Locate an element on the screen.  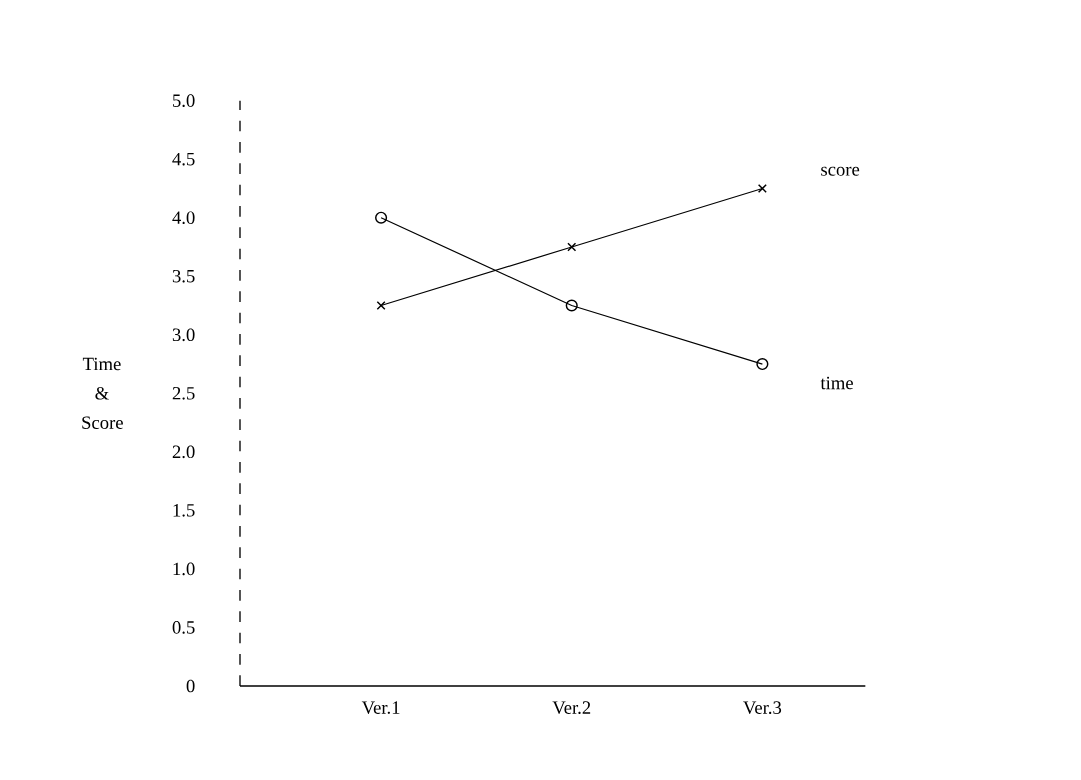
y-tick-label: 1.0 is located at coordinates (184, 569).